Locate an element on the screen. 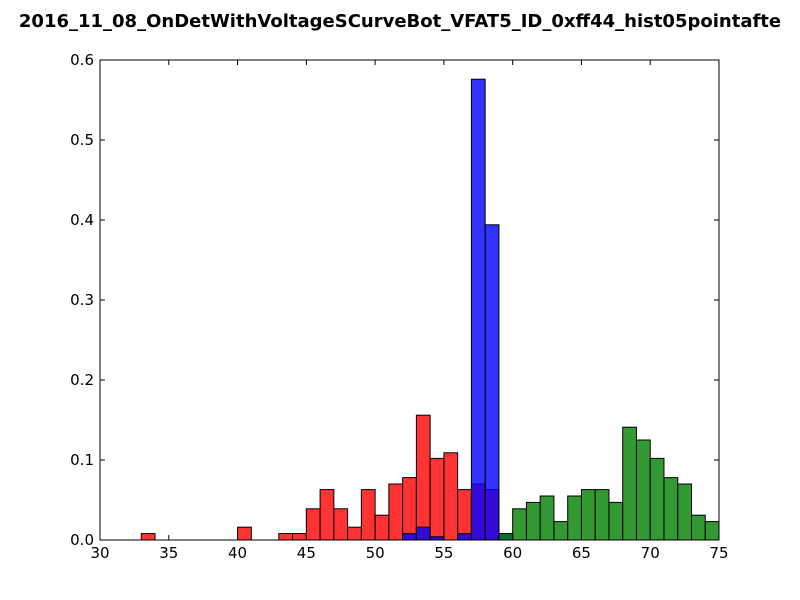 This screenshot has height=600, width=800. y-tick-label: 0.6 is located at coordinates (82, 60).